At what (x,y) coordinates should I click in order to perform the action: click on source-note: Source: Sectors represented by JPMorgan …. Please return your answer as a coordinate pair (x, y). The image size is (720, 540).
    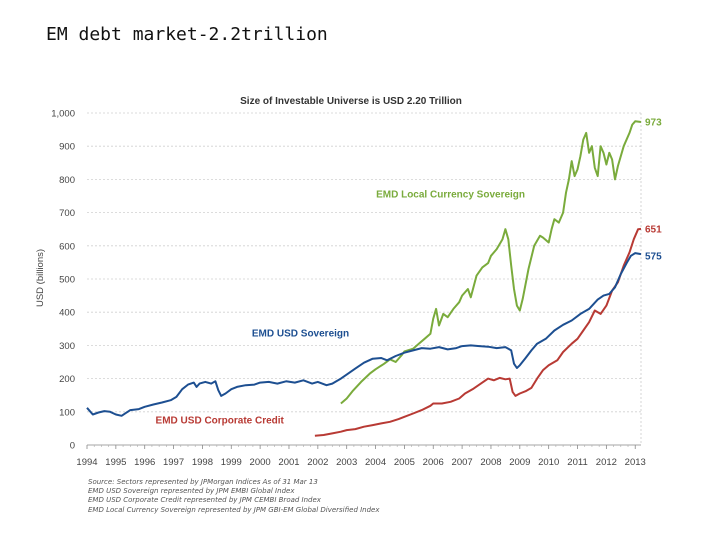
    Looking at the image, I should click on (203, 482).